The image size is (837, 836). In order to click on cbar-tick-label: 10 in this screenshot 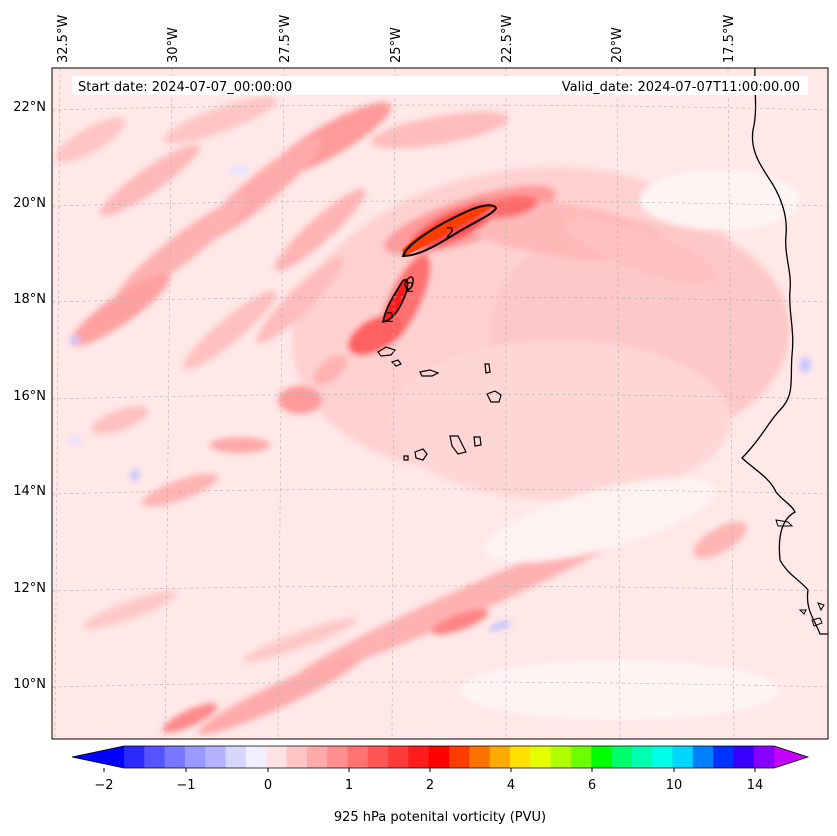, I will do `click(674, 785)`.